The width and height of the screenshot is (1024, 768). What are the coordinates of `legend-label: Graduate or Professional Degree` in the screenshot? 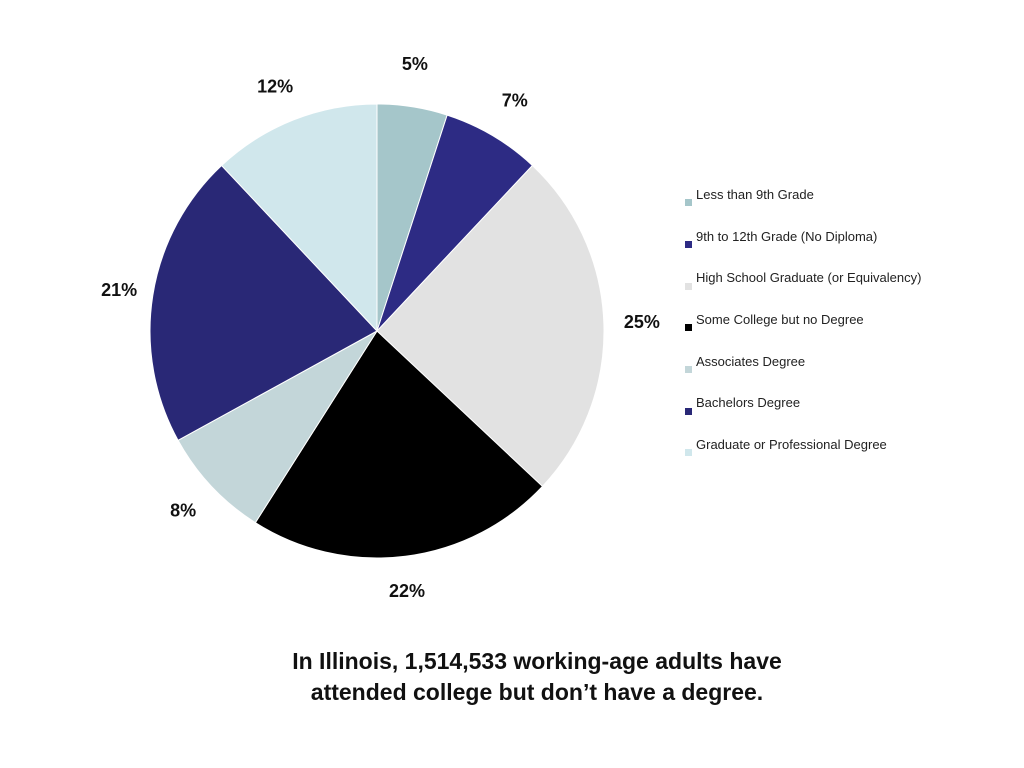 It's located at (791, 444).